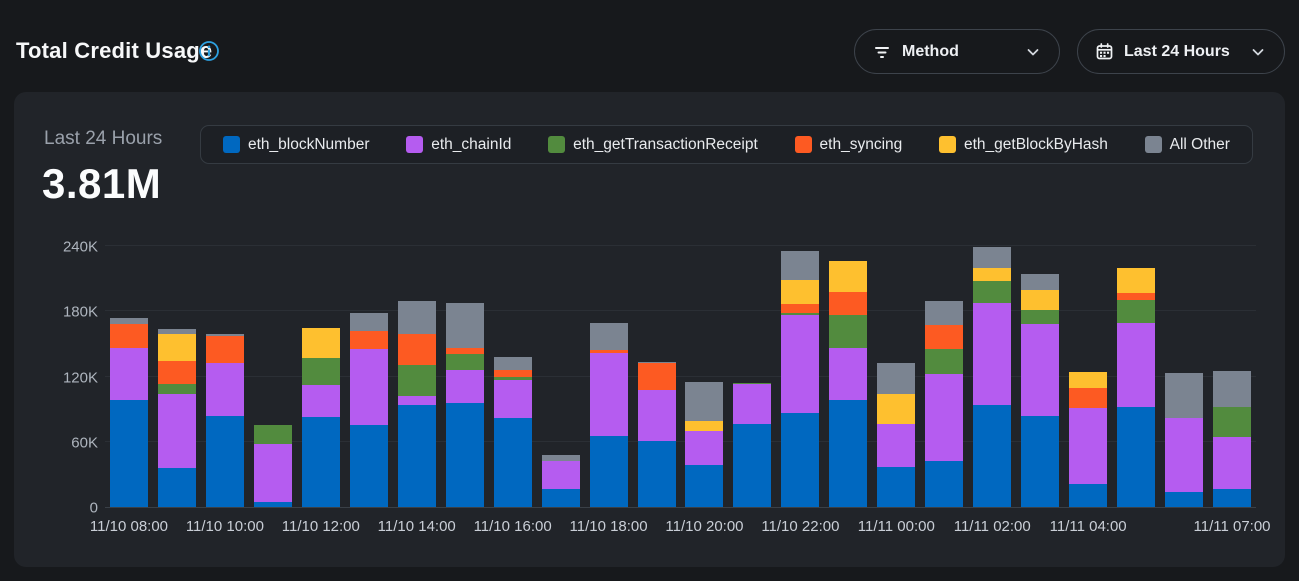  What do you see at coordinates (653, 145) in the screenshot?
I see `legend-item-eth_getTransactionReceipt: eth_getTransactionReceipt` at bounding box center [653, 145].